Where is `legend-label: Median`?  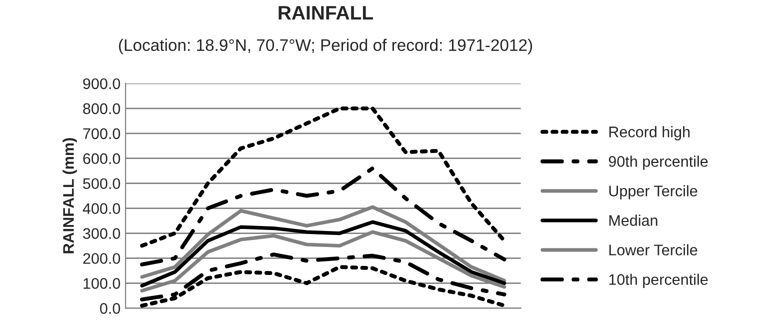
legend-label: Median is located at coordinates (633, 220).